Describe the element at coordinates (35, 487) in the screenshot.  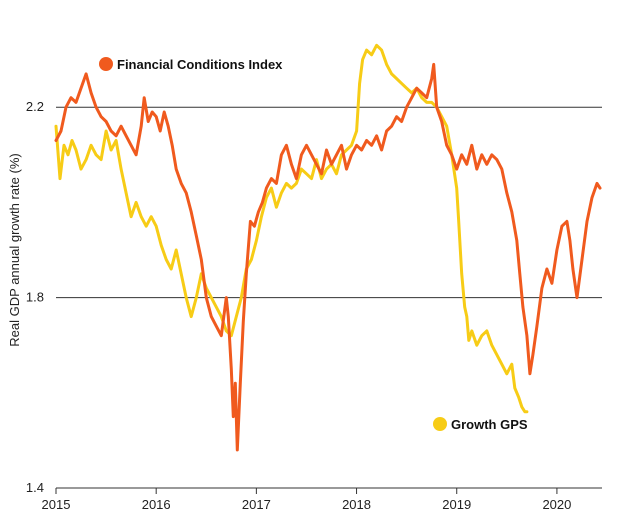
I see `y-tick-label: 1.4` at that location.